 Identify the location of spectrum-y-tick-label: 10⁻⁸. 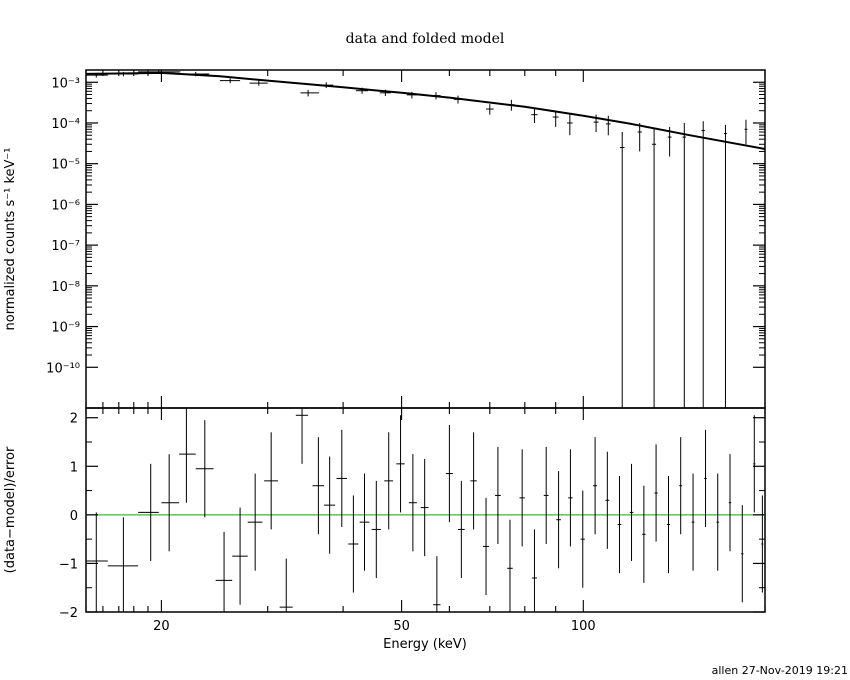
(65, 287).